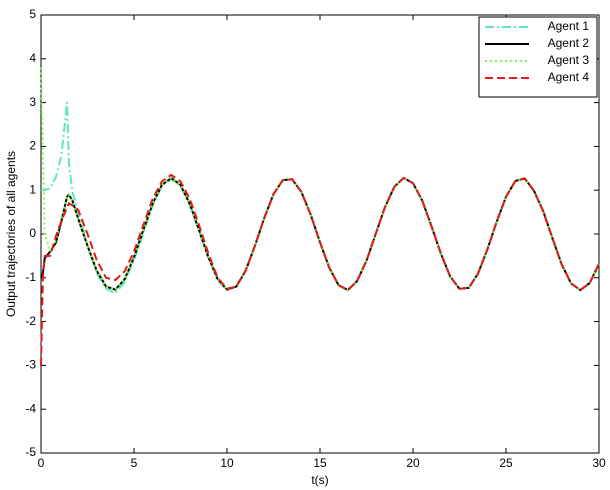 Image resolution: width=610 pixels, height=490 pixels. What do you see at coordinates (41, 463) in the screenshot?
I see `x-tick-label: 0` at bounding box center [41, 463].